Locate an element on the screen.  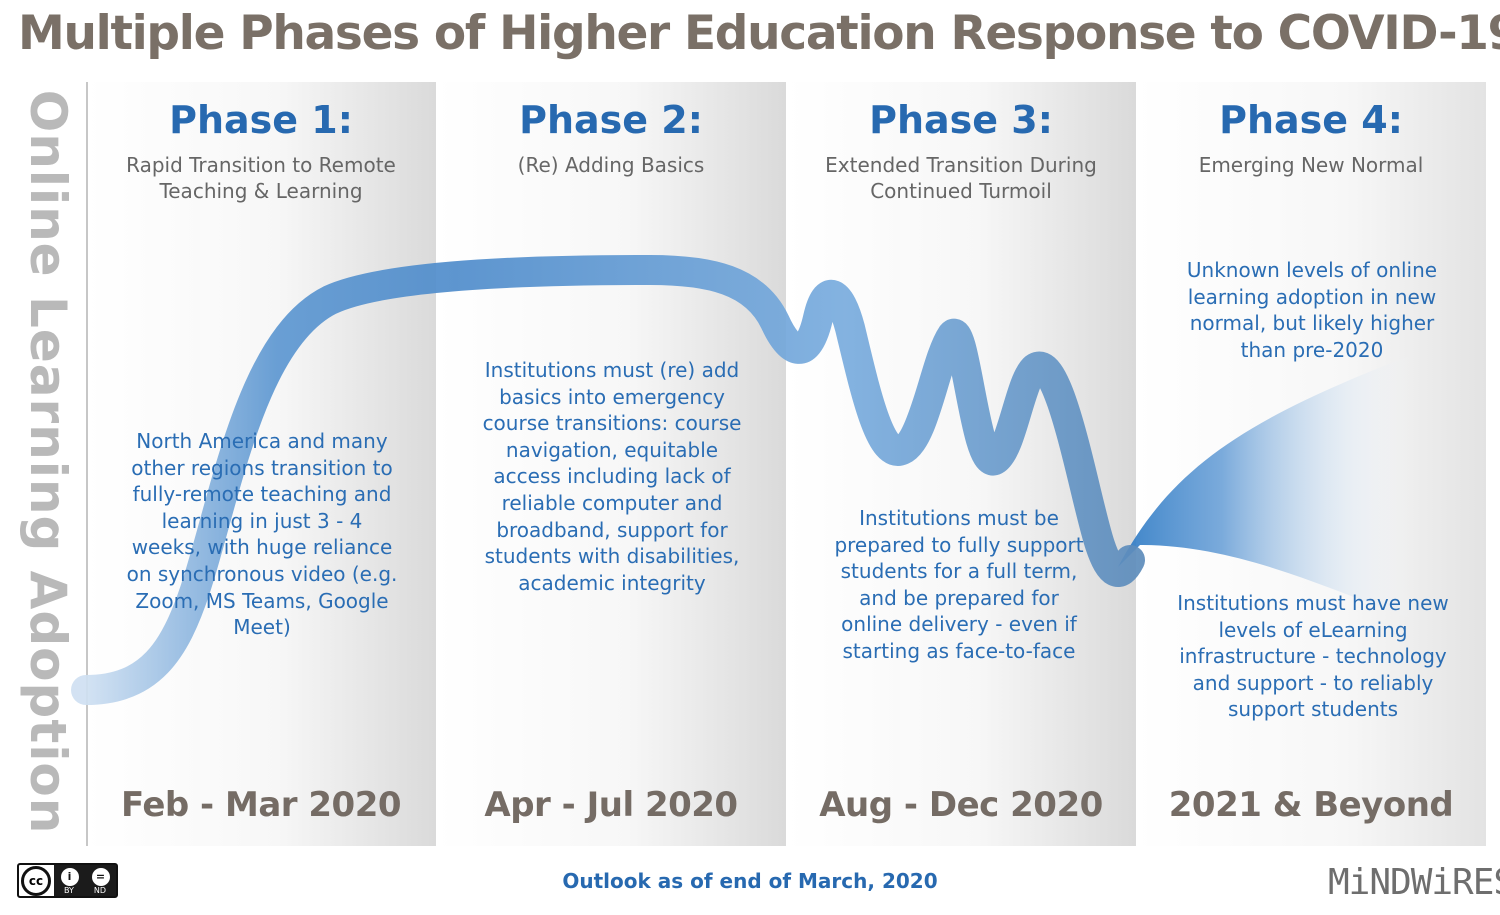
y-axis-line is located at coordinates (87, 464).